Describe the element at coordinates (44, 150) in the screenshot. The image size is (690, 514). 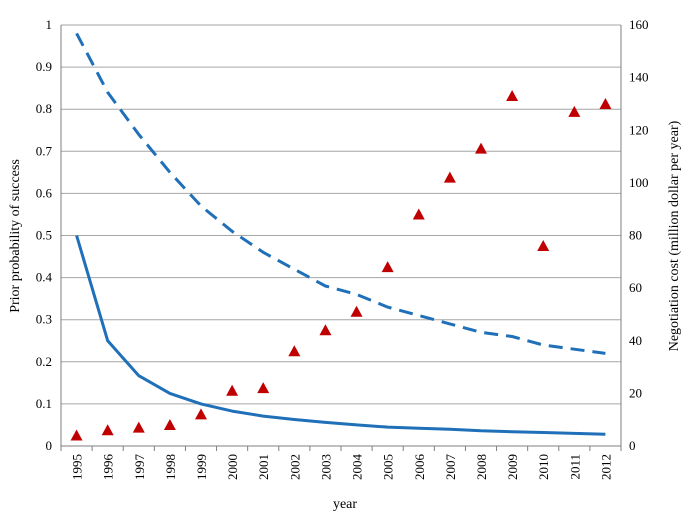
I see `y-tick-label: 0.7` at that location.